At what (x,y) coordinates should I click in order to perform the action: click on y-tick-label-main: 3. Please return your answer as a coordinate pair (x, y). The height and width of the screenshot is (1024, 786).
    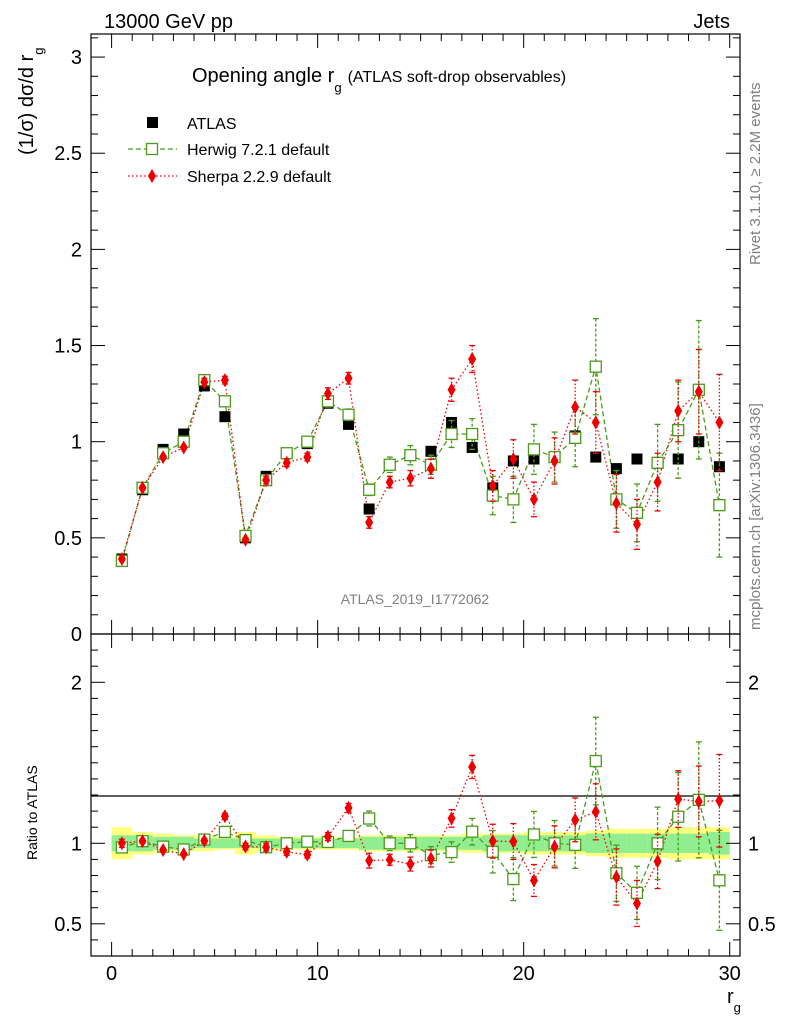
    Looking at the image, I should click on (76, 58).